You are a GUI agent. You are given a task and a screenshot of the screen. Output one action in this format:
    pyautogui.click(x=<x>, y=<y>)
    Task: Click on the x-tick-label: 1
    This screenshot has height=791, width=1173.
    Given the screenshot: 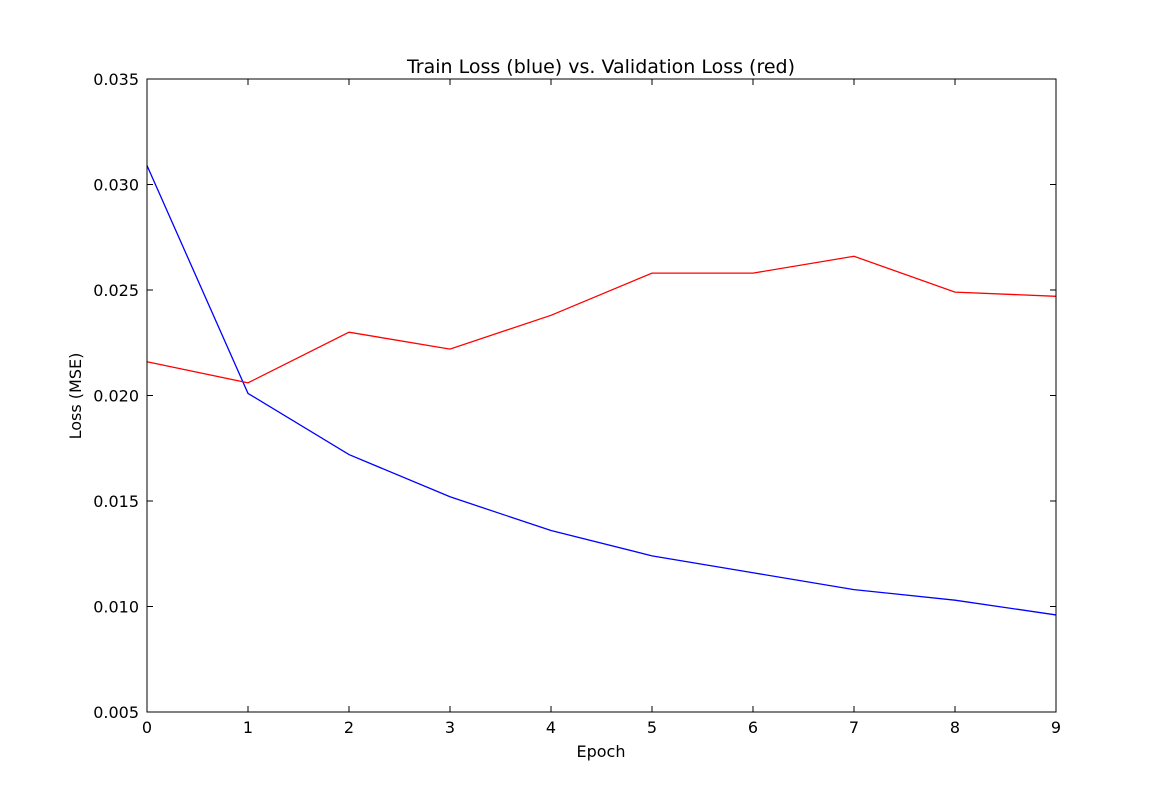 What is the action you would take?
    pyautogui.click(x=248, y=727)
    